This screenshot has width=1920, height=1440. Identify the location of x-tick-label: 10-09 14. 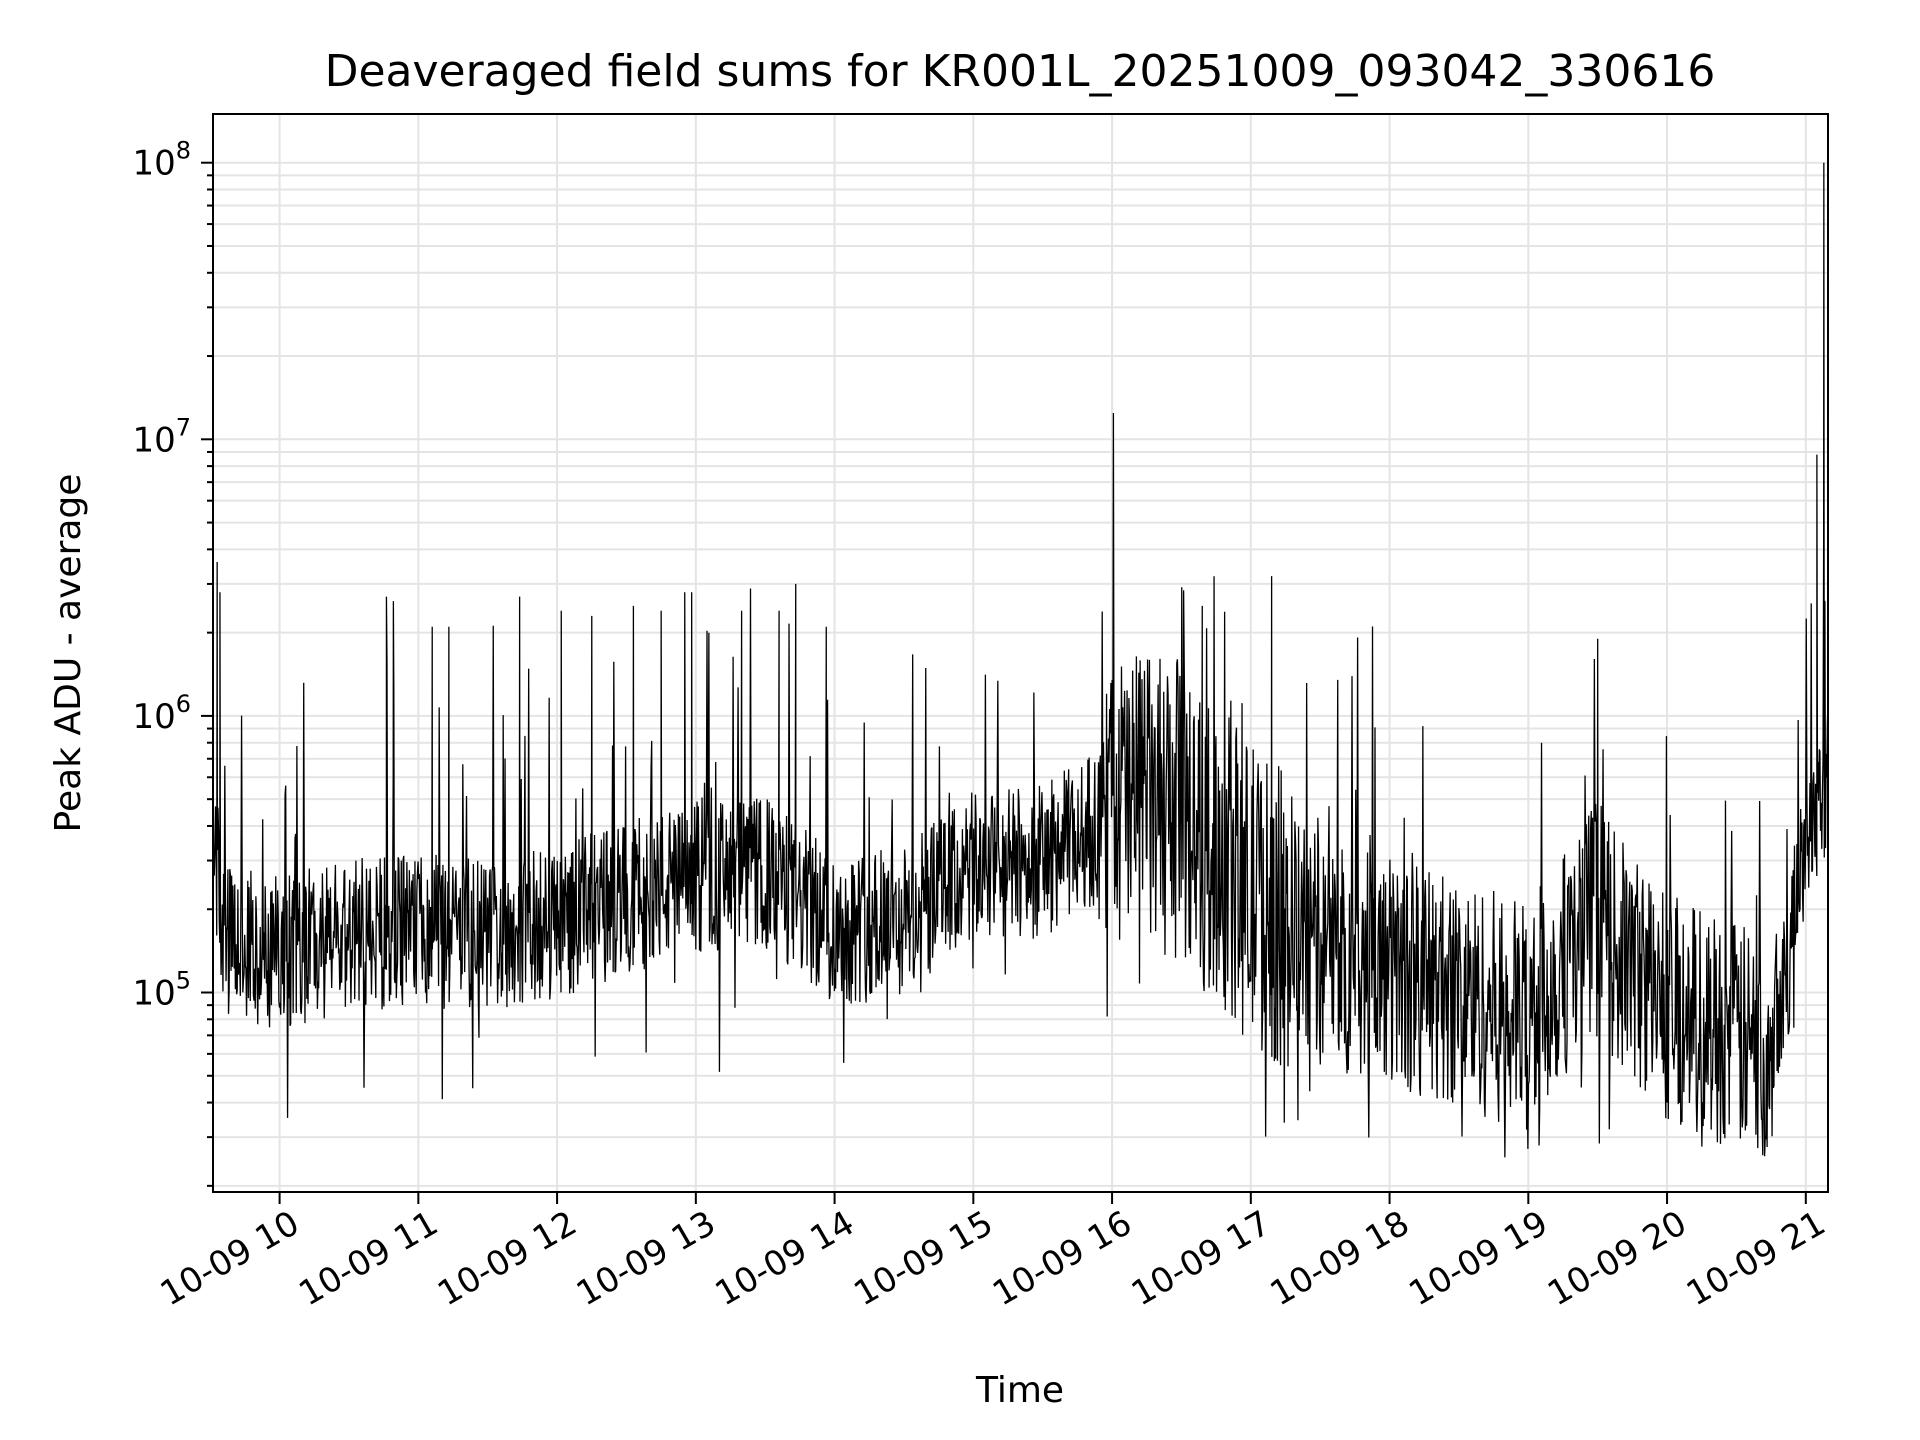
(785, 1258).